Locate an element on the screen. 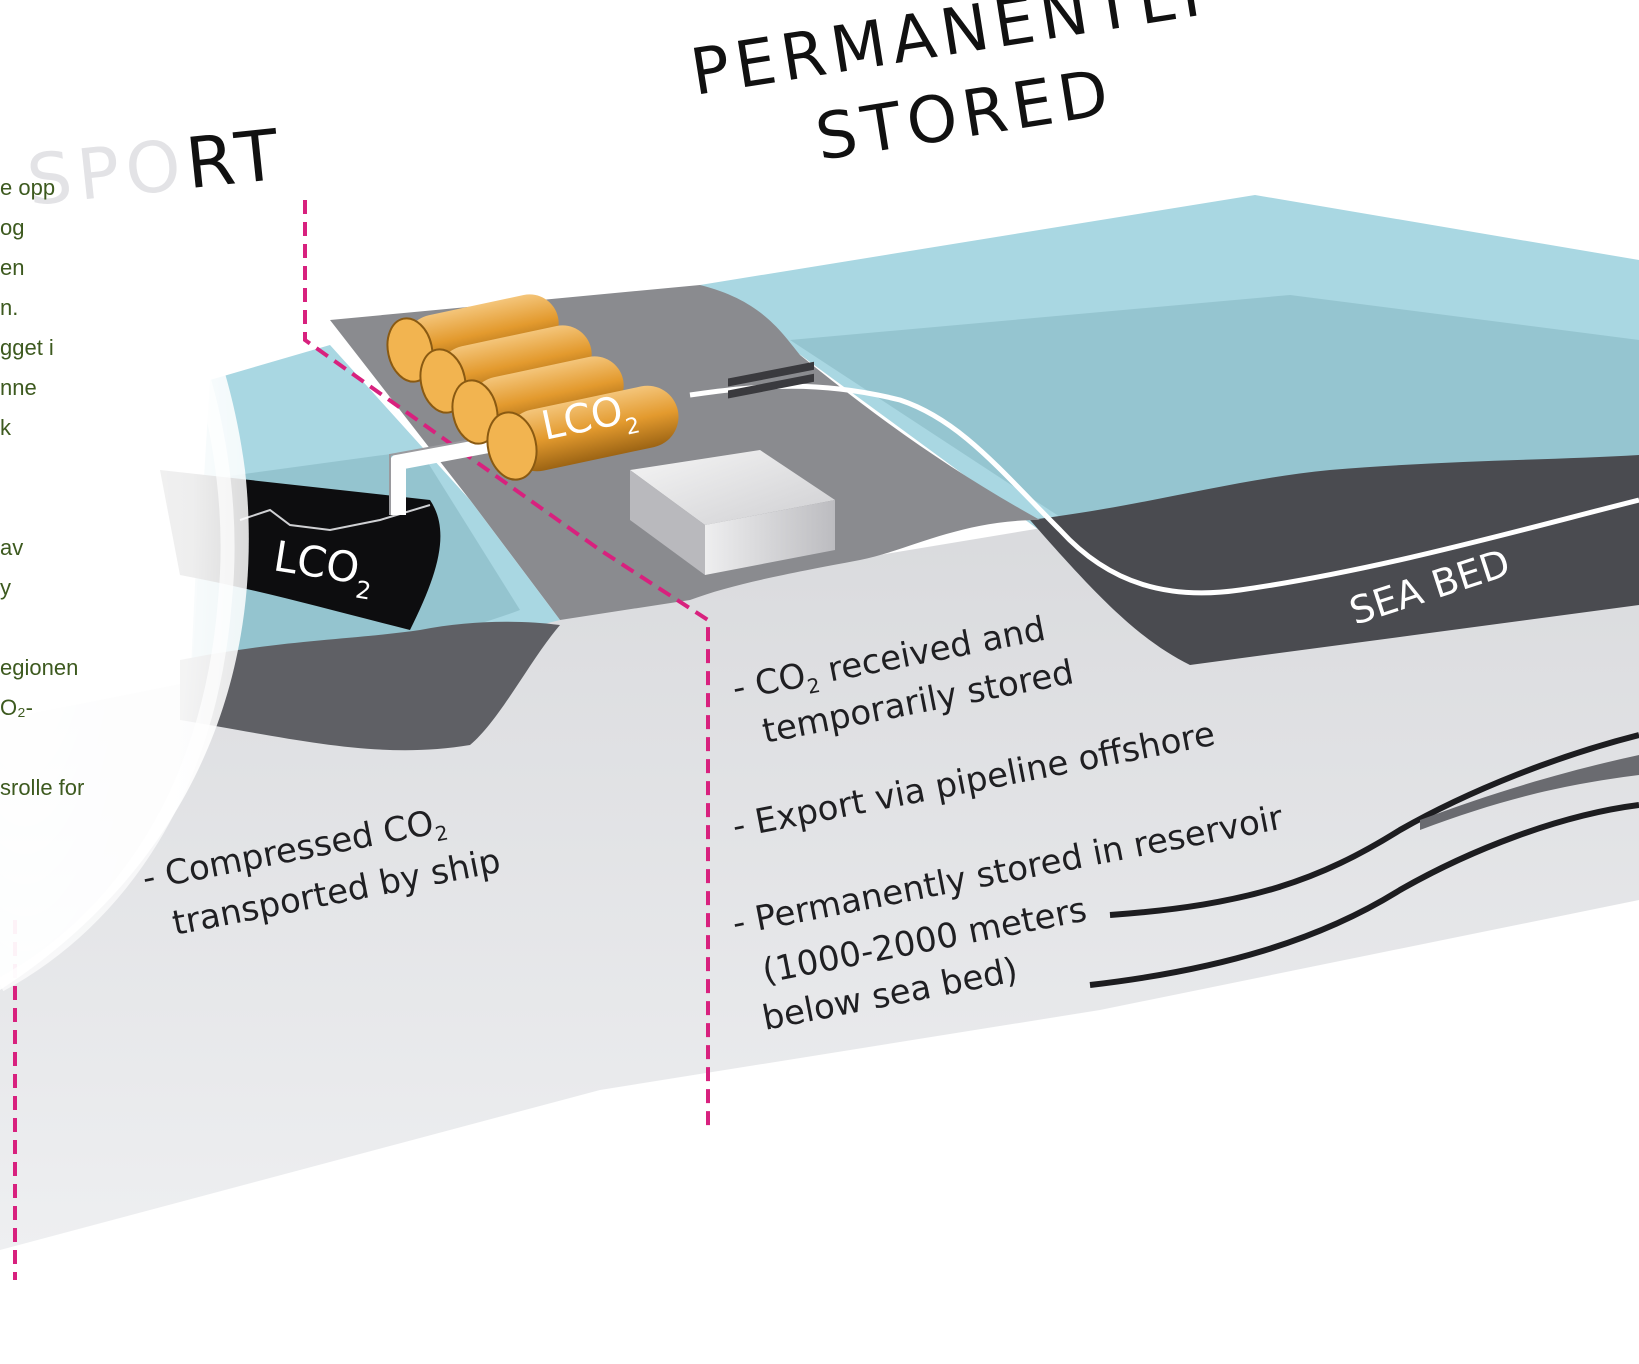 The height and width of the screenshot is (1364, 1639). left-fade-arc is located at coordinates (117, 563).